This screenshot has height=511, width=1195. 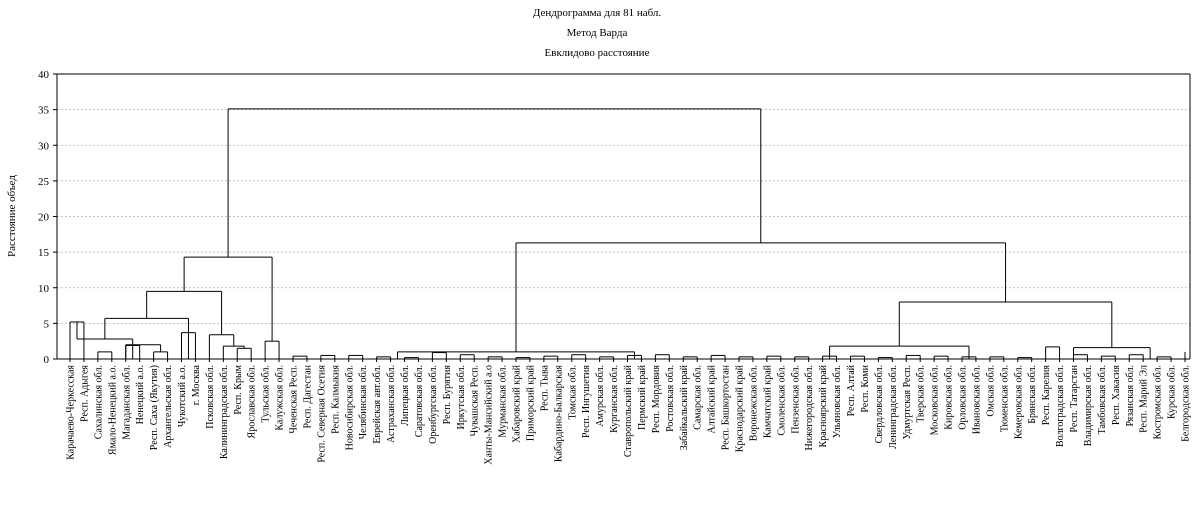 What do you see at coordinates (44, 111) in the screenshot?
I see `y-tick-label: 35` at bounding box center [44, 111].